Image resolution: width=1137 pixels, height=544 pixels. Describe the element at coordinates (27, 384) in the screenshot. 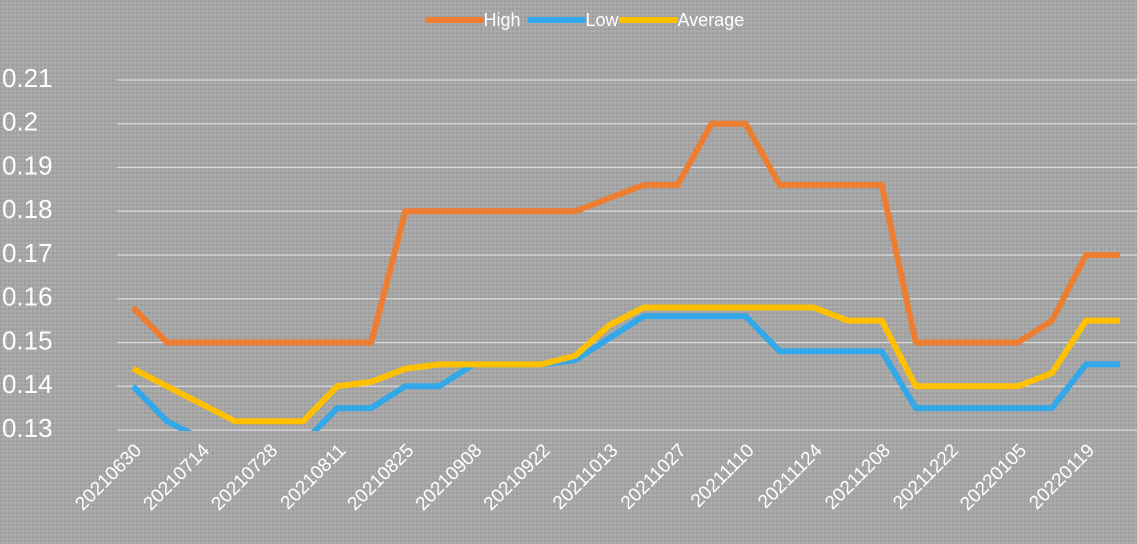

I see `y-tick-label: 0.14` at that location.